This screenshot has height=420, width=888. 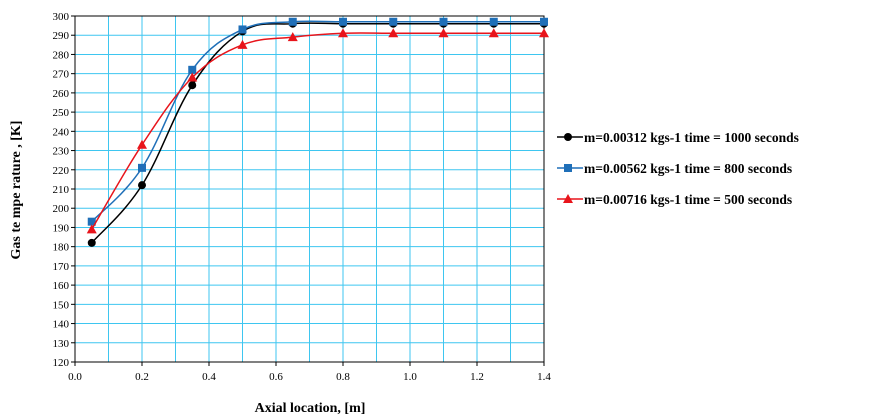 What do you see at coordinates (544, 377) in the screenshot?
I see `x-tick-label: 1.4` at bounding box center [544, 377].